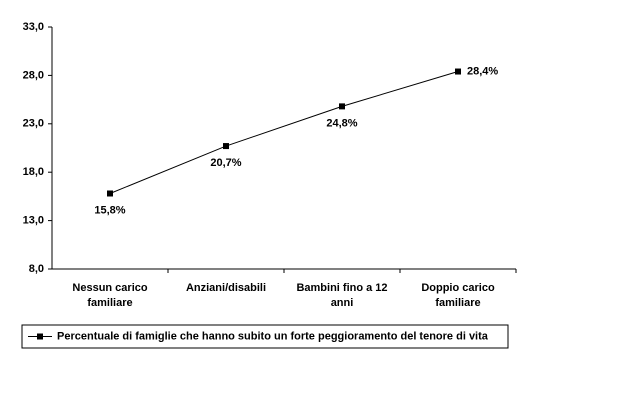  I want to click on legend-marker, so click(40, 336).